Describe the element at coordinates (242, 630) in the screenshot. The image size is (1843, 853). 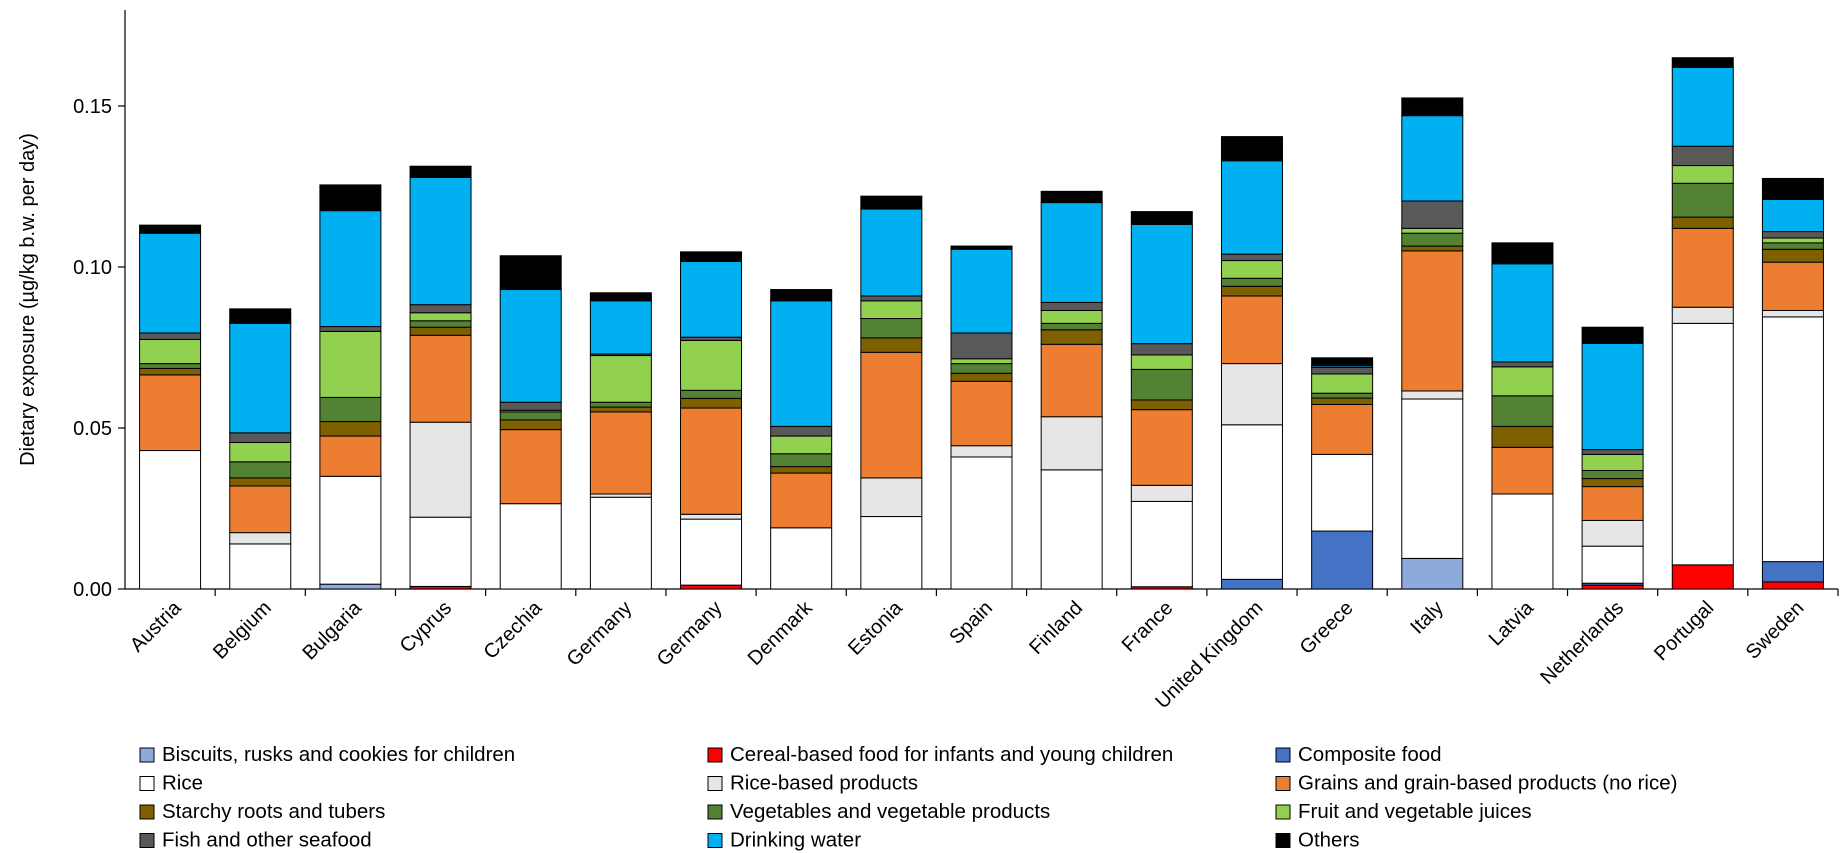
I see `x-tick-label: Belgium` at that location.